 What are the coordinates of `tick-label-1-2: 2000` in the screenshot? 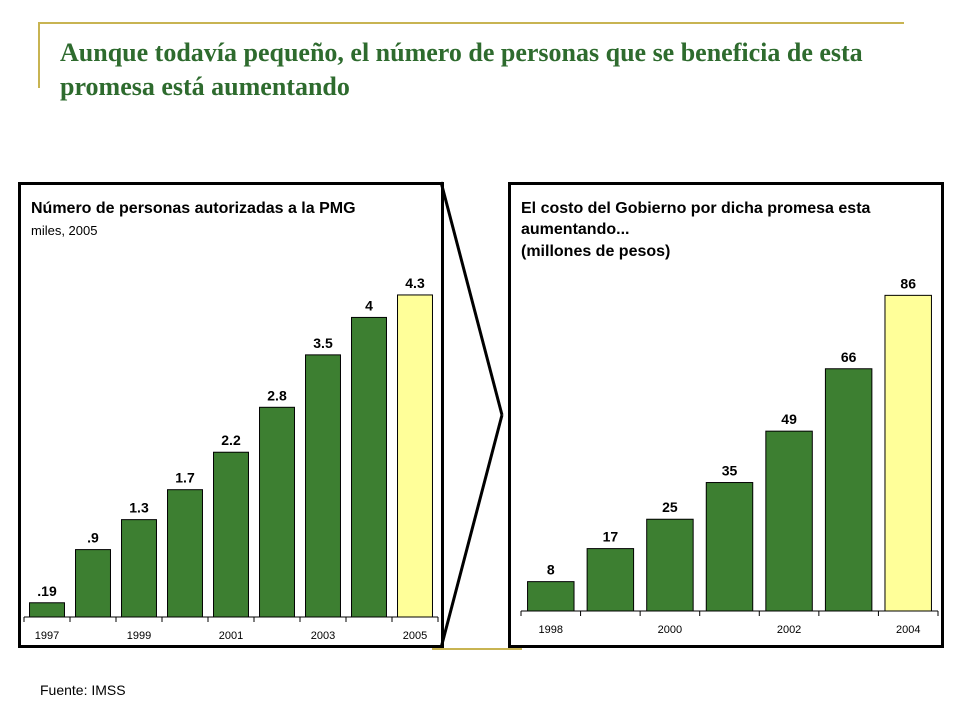 It's located at (670, 630).